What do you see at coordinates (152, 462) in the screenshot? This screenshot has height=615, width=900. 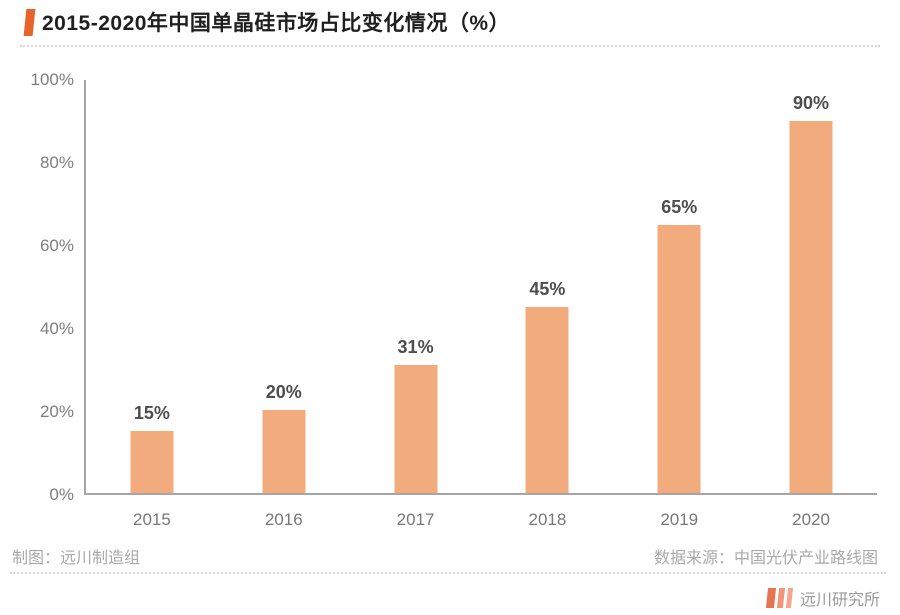 I see `bar-2015` at bounding box center [152, 462].